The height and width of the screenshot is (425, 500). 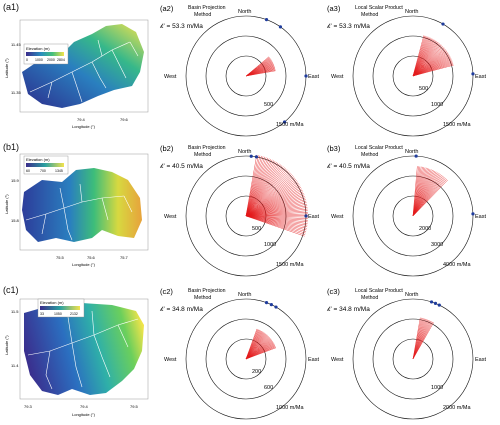 What do you see at coordinates (425, 229) in the screenshot?
I see `ring-value-label: 2000` at bounding box center [425, 229].